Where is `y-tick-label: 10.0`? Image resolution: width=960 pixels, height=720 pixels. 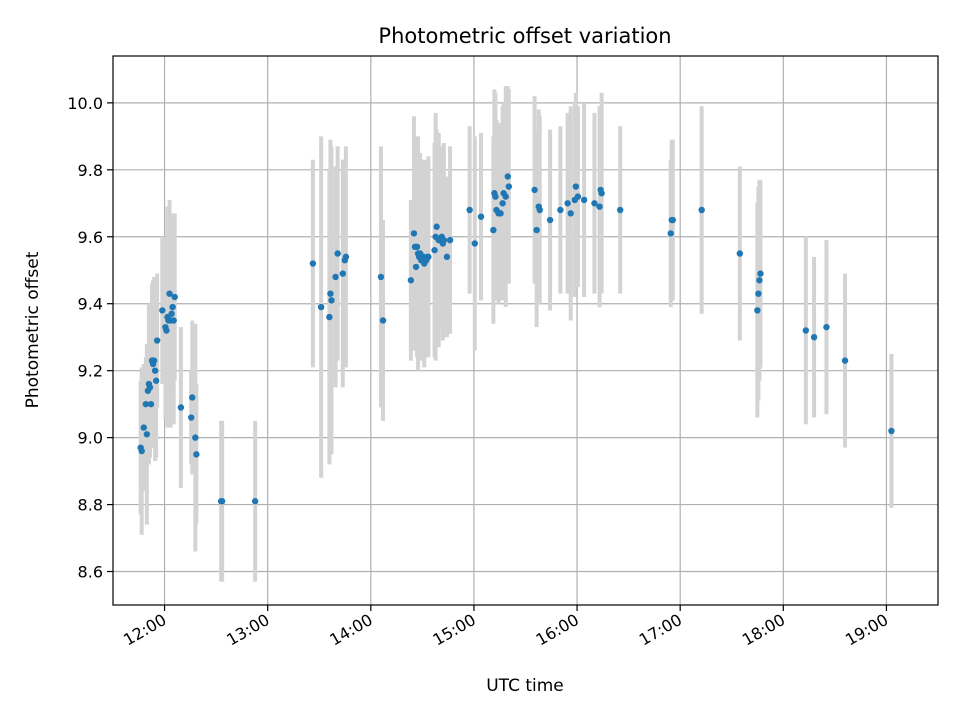
y-tick-label: 10.0 is located at coordinates (85, 103).